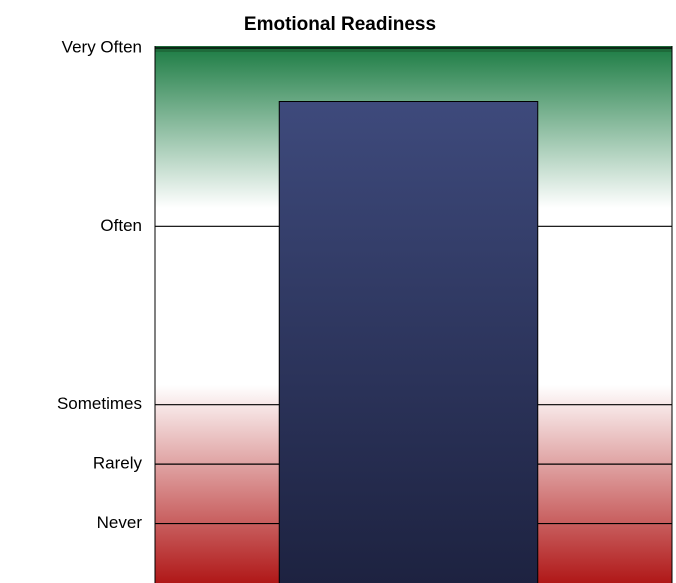 Image resolution: width=676 pixels, height=583 pixels. Describe the element at coordinates (99, 403) in the screenshot. I see `y-tick-label: Sometimes` at that location.